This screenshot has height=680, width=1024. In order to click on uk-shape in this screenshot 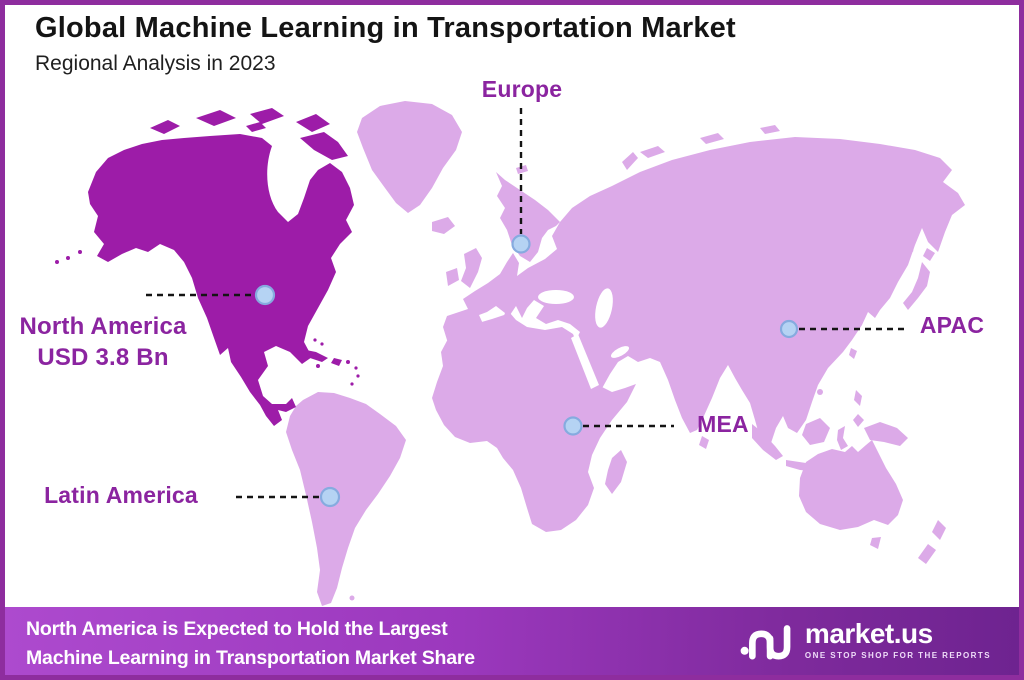, I will do `click(471, 268)`.